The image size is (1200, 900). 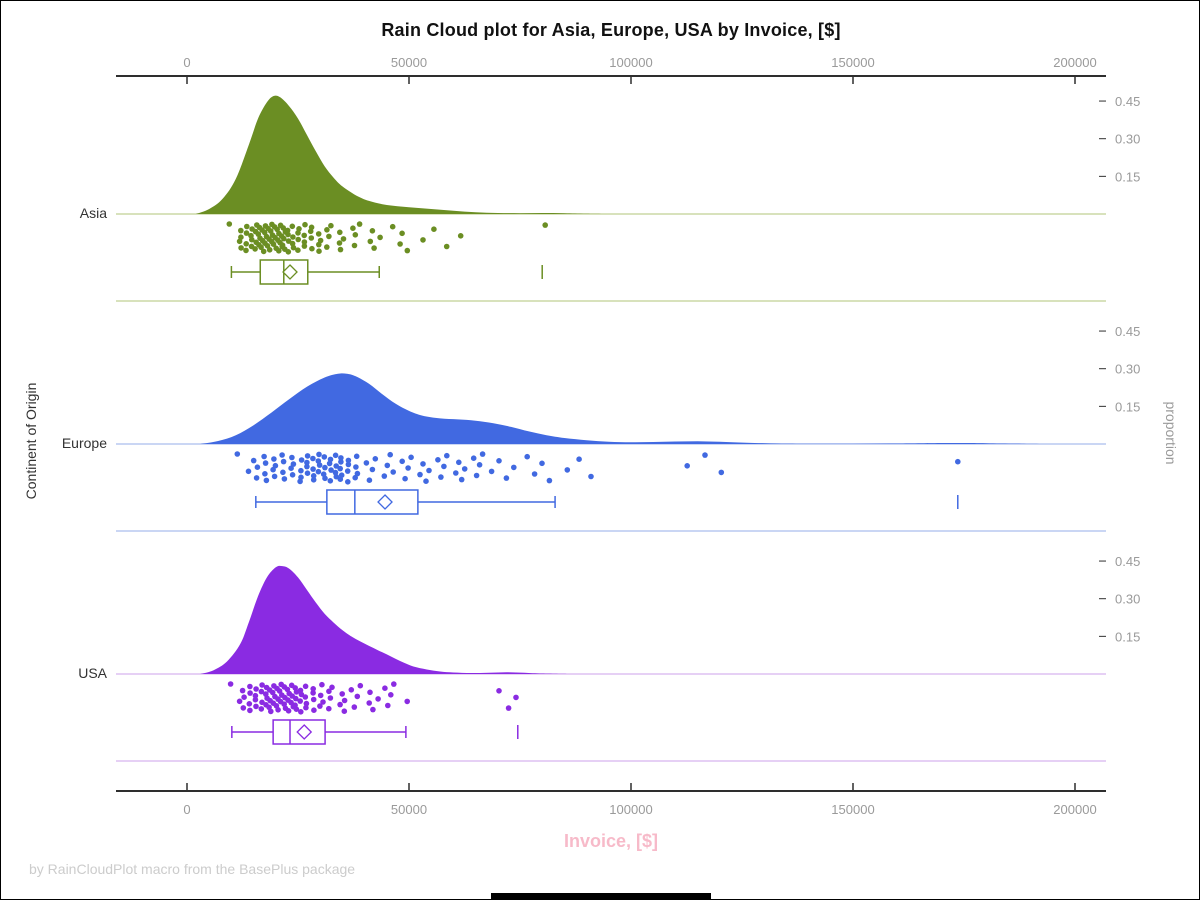 What do you see at coordinates (630, 809) in the screenshot?
I see `x-axis-tick-label: 100000` at bounding box center [630, 809].